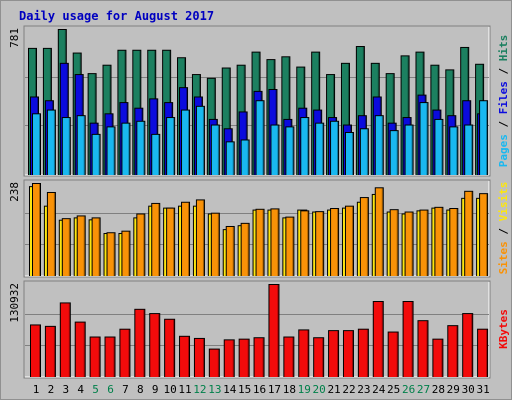  What do you see at coordinates (503, 257) in the screenshot?
I see `legend-sites: Sites` at bounding box center [503, 257].